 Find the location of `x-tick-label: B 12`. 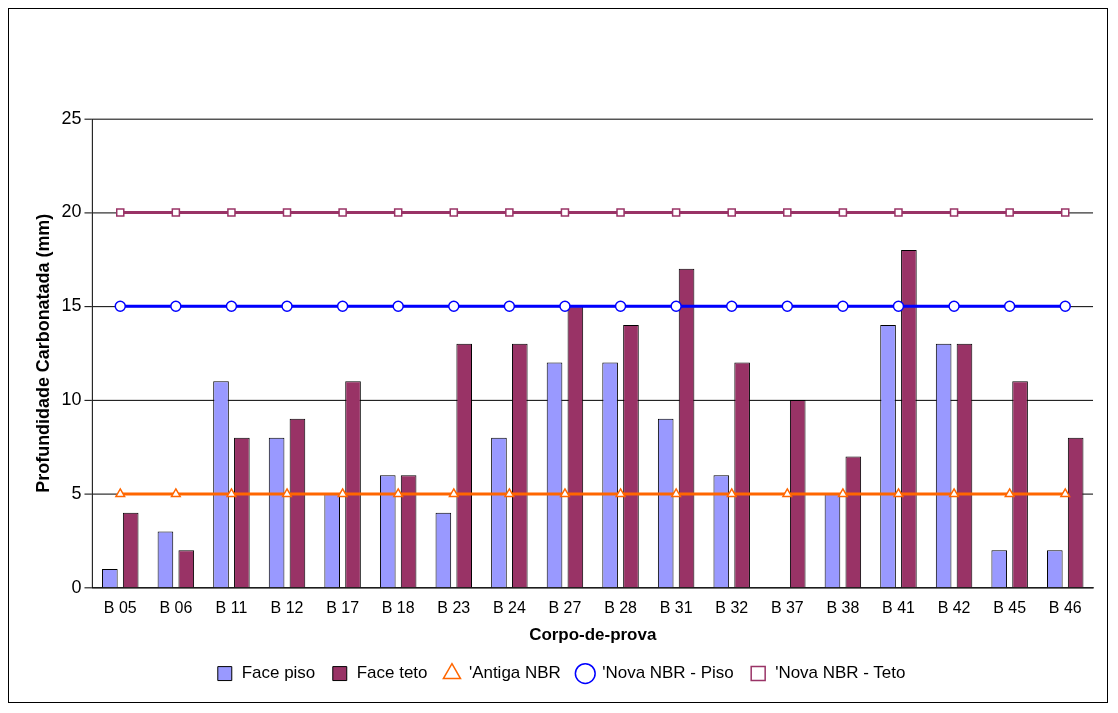

x-tick-label: B 12 is located at coordinates (287, 607).